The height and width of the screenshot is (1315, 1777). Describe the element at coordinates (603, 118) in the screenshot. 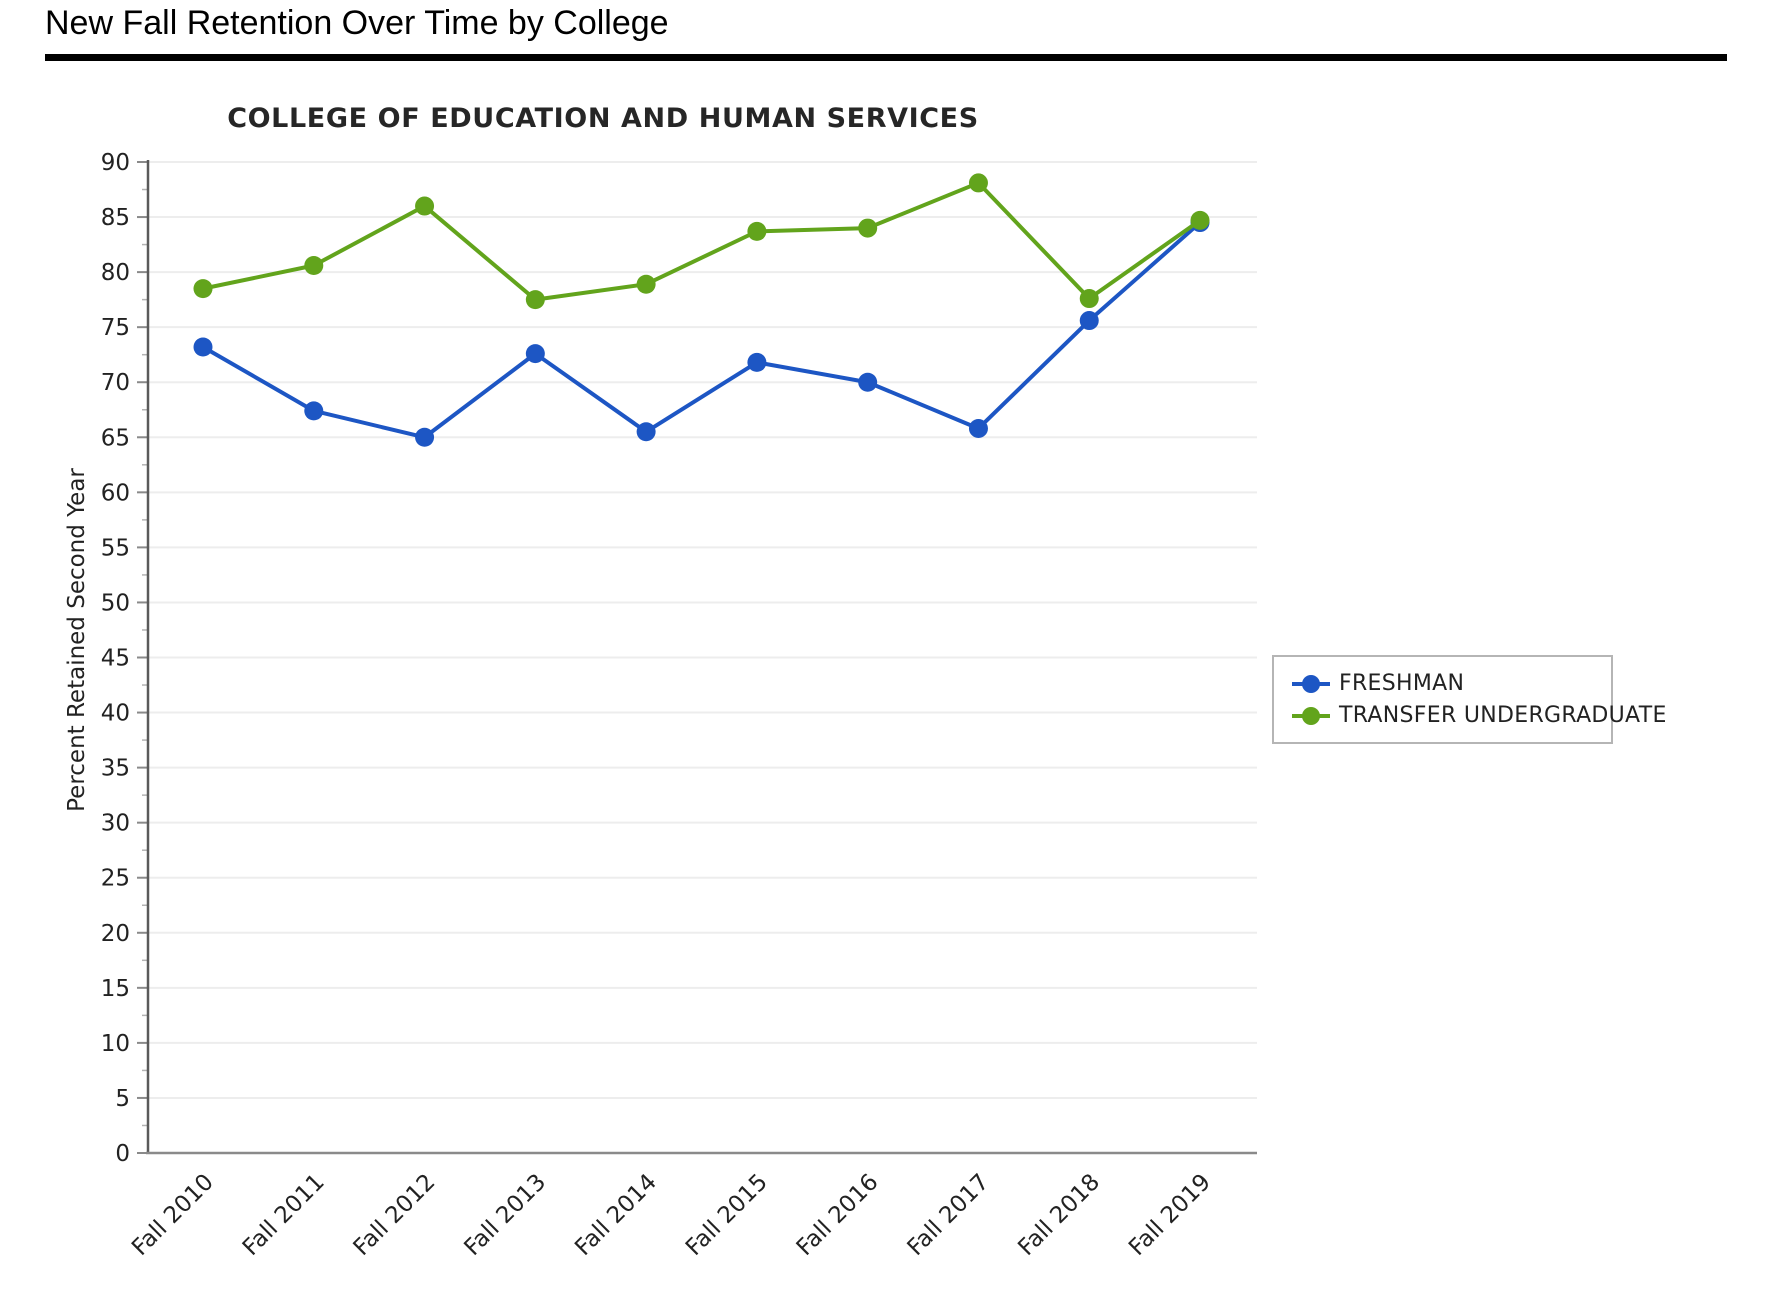

I see `chart-title: COLLEGE OF EDUCATION AND HUMAN SERVICES` at that location.